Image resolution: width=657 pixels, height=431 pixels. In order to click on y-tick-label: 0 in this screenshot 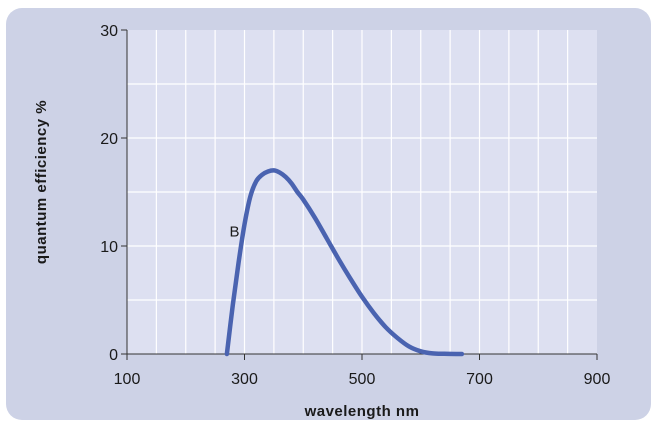, I will do `click(113, 355)`.